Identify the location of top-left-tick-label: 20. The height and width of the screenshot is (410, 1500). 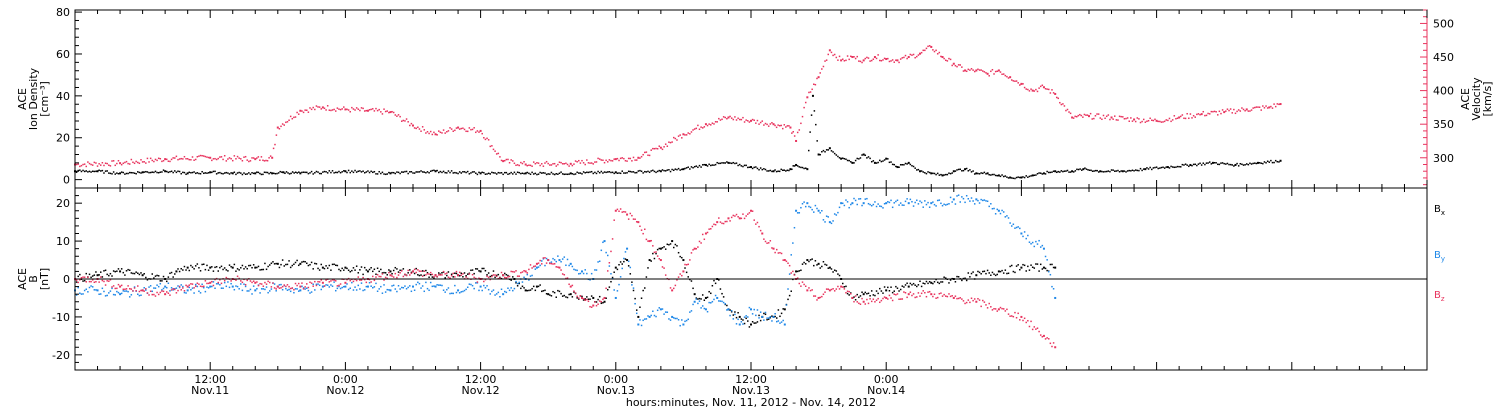
(63, 138).